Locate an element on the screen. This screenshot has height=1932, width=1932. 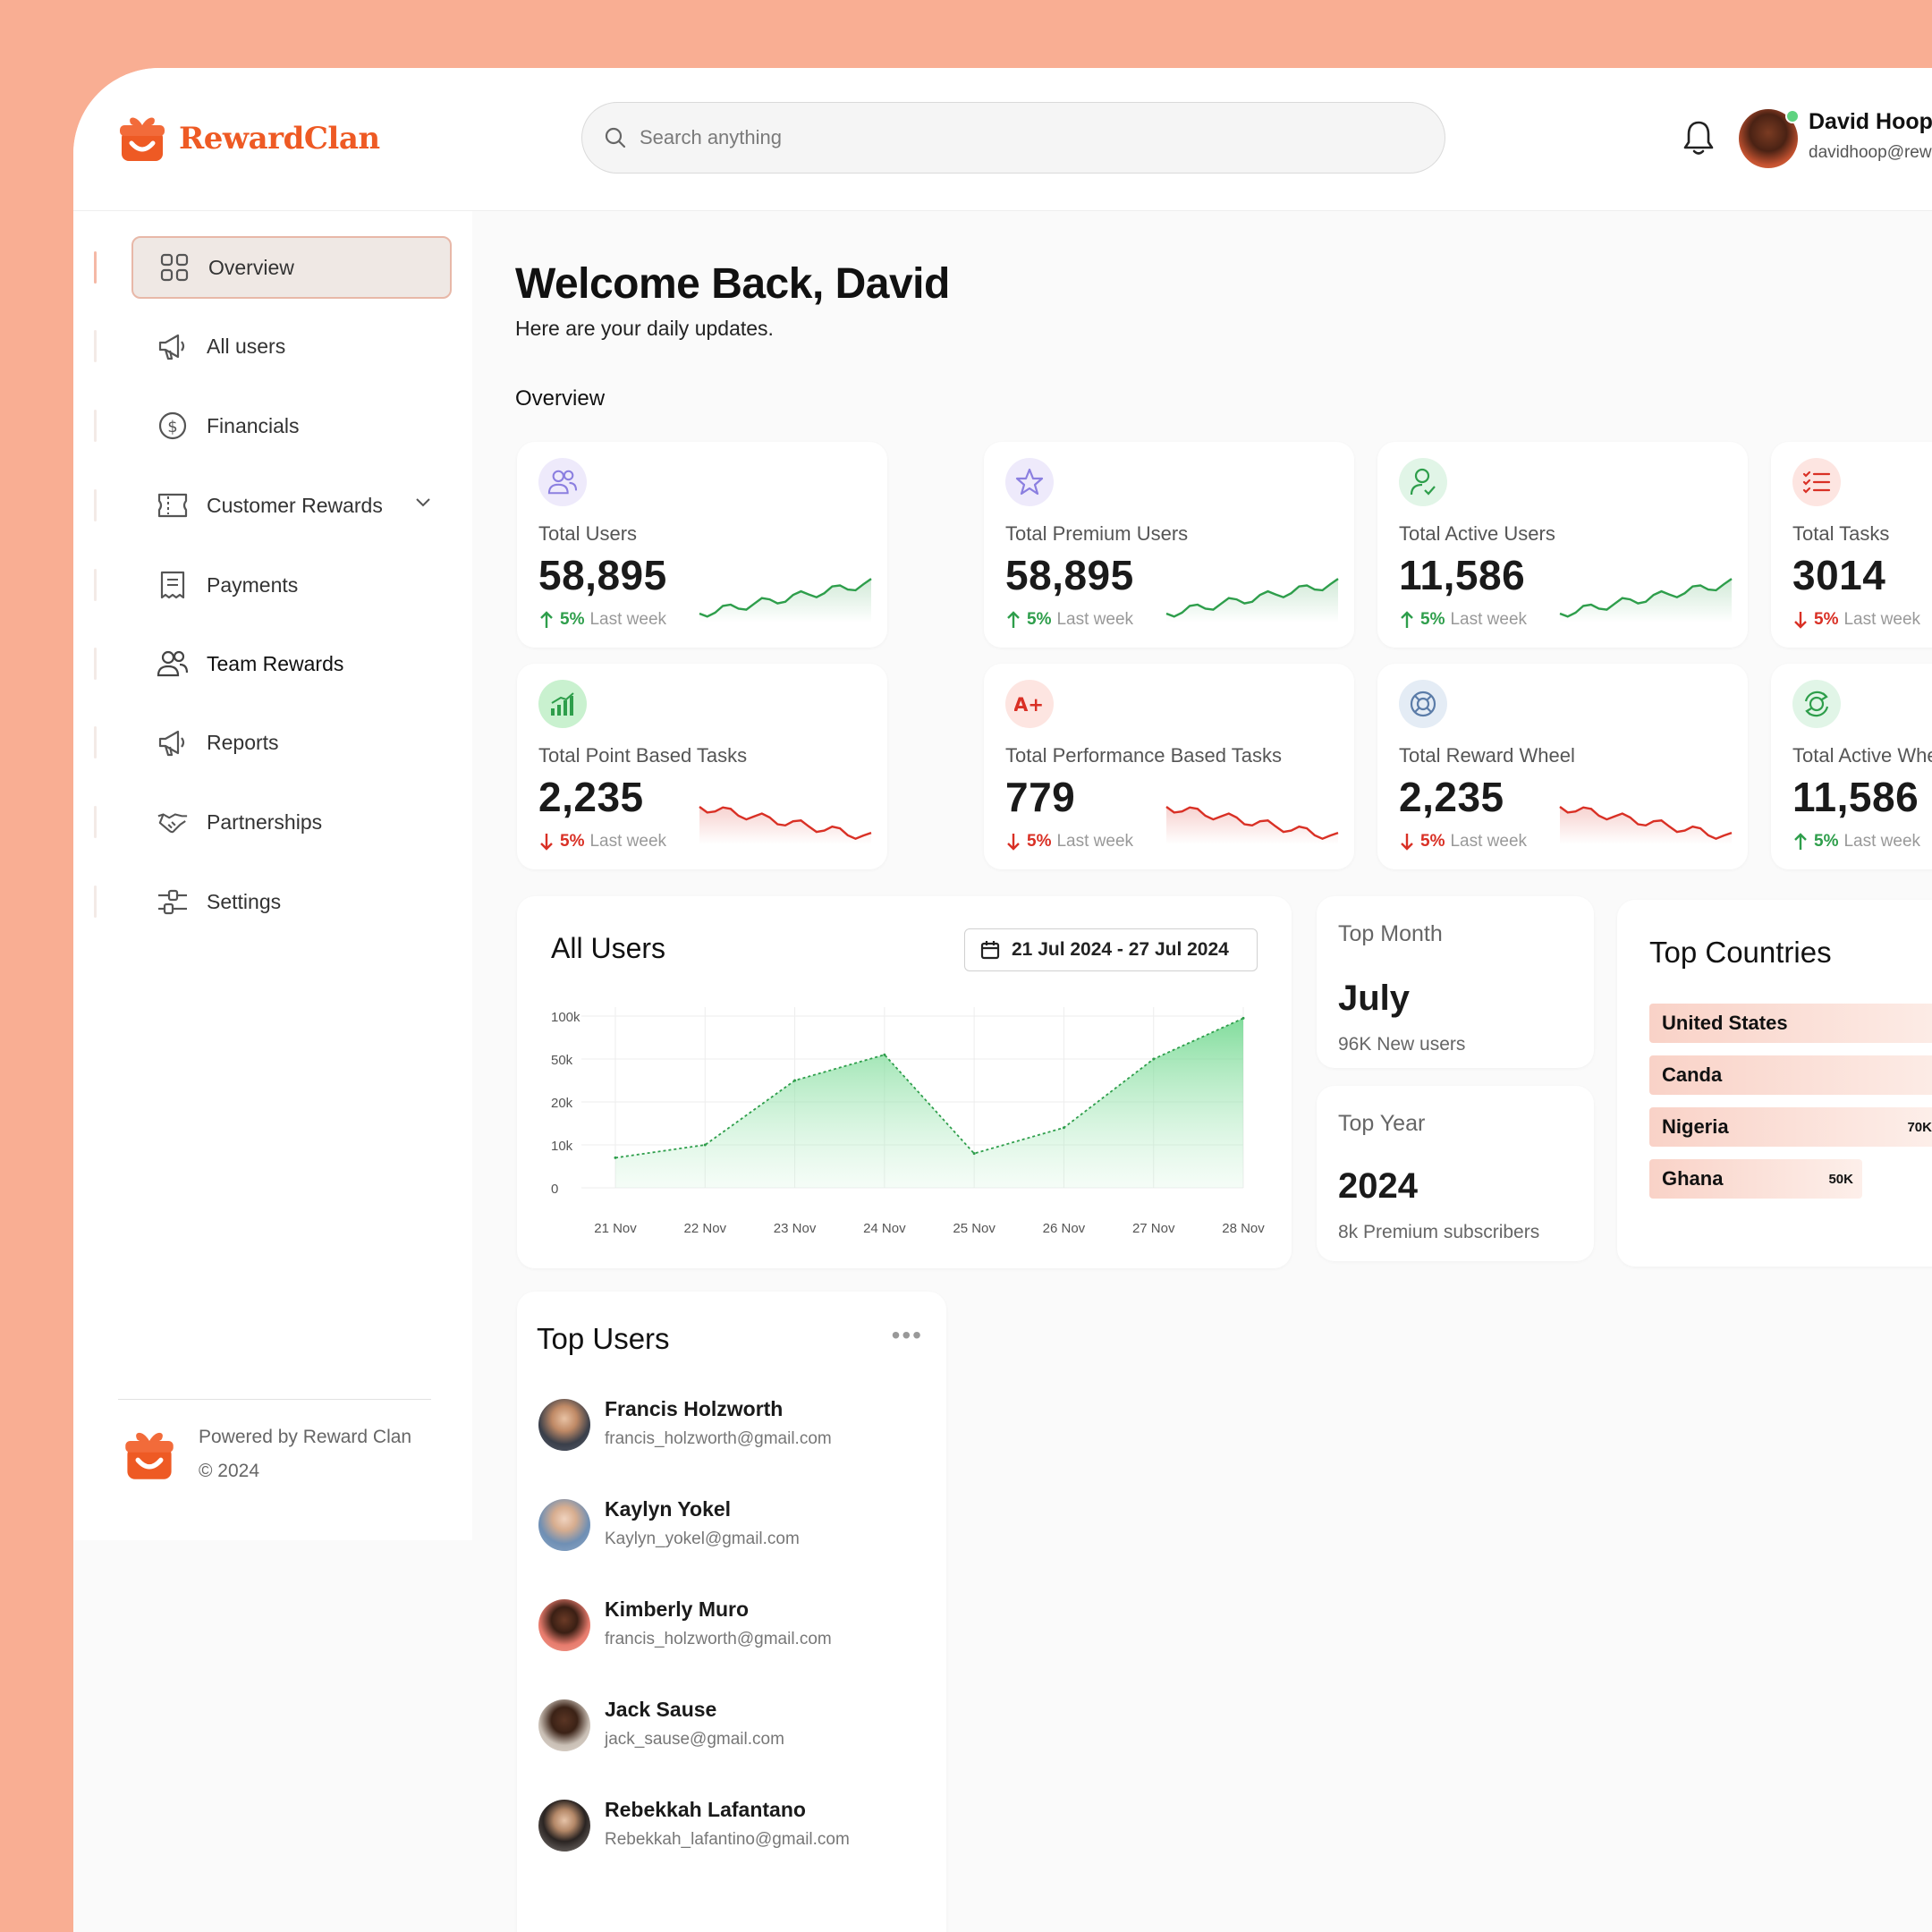
stat-label: Total Performance Based Tasks is located at coordinates (1143, 755).